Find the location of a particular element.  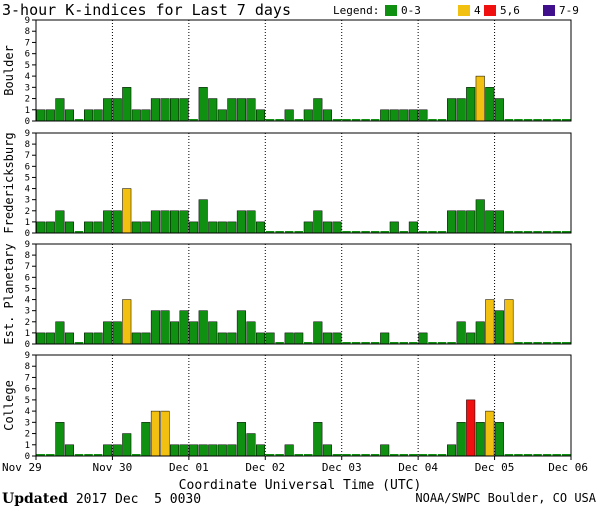

footer-source: NOAA/SWPC Boulder, CO USA is located at coordinates (505, 498).